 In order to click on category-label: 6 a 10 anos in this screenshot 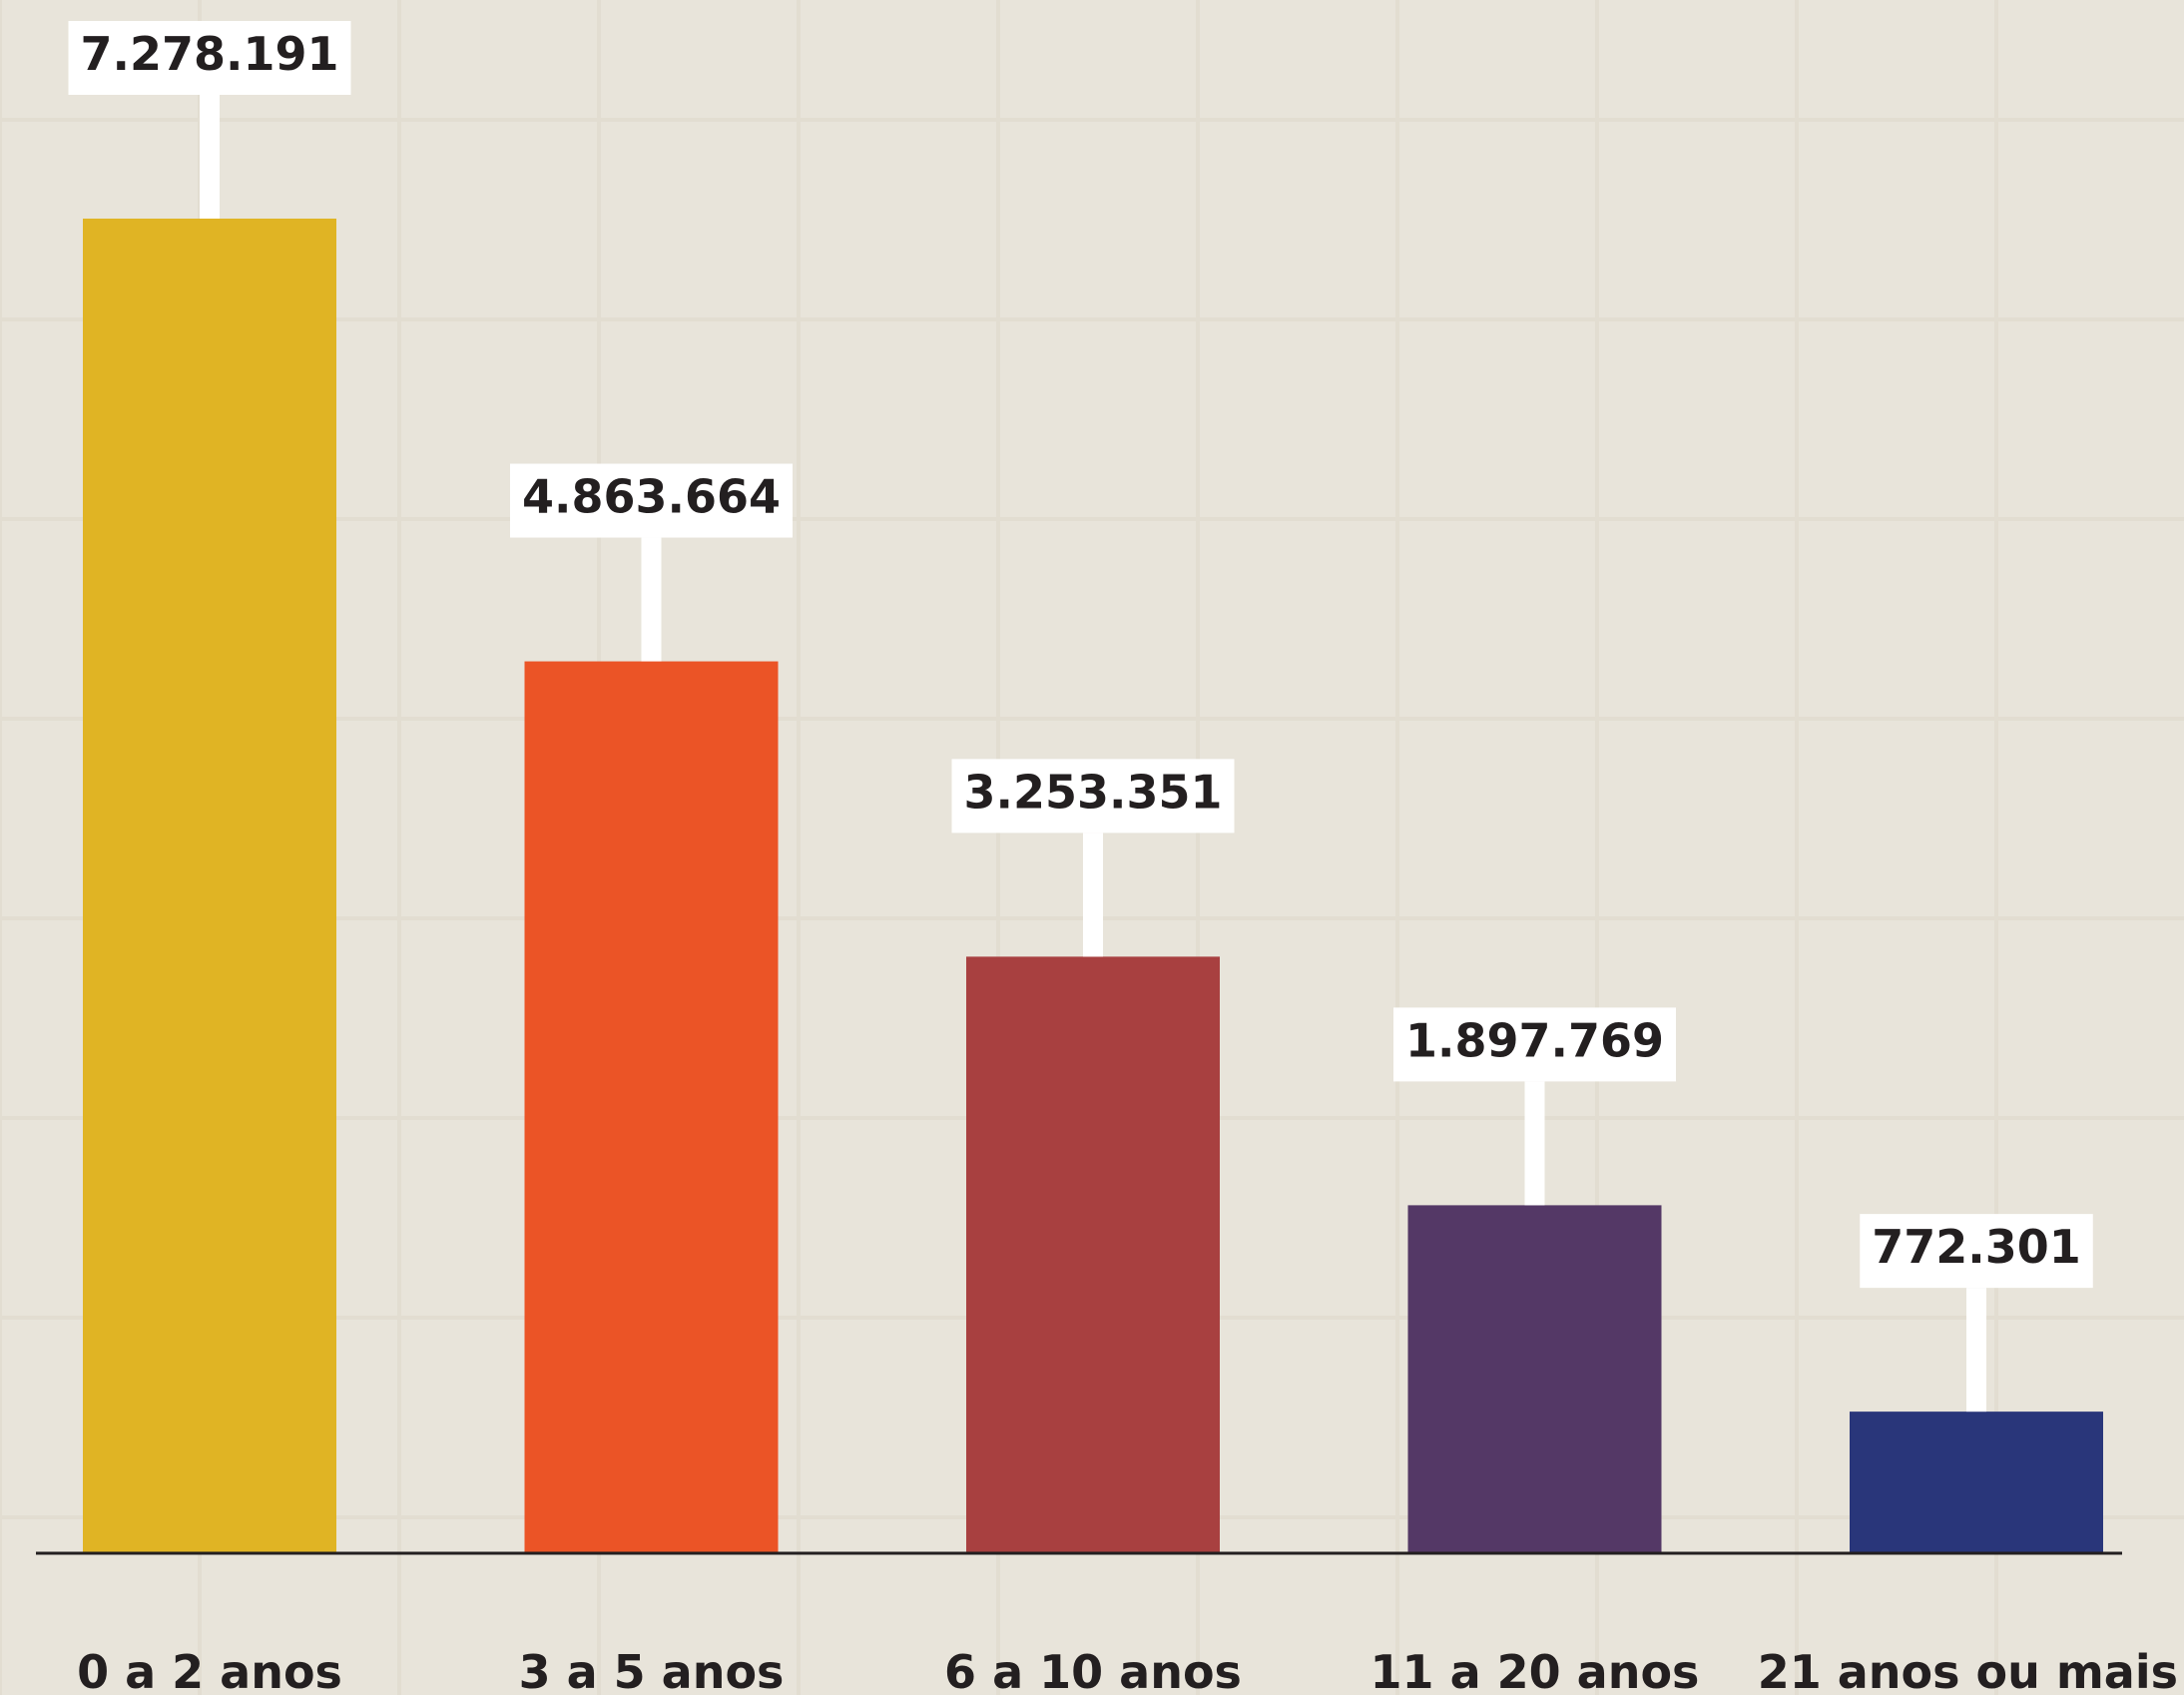, I will do `click(1093, 1670)`.